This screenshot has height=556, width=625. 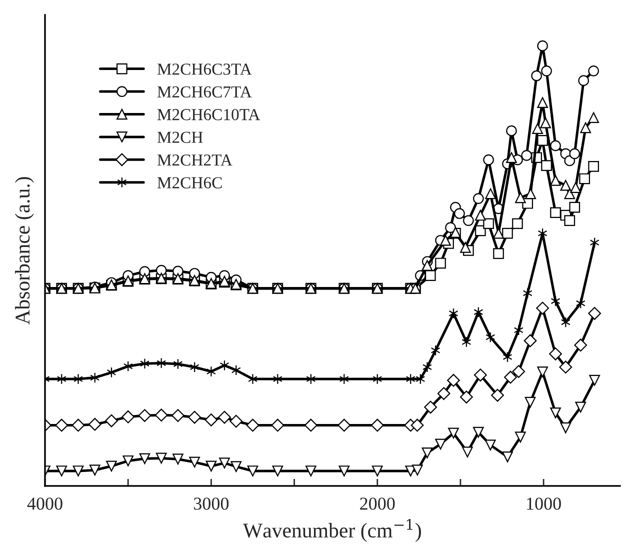 What do you see at coordinates (204, 92) in the screenshot?
I see `legend-label: M2CH6C7TA` at bounding box center [204, 92].